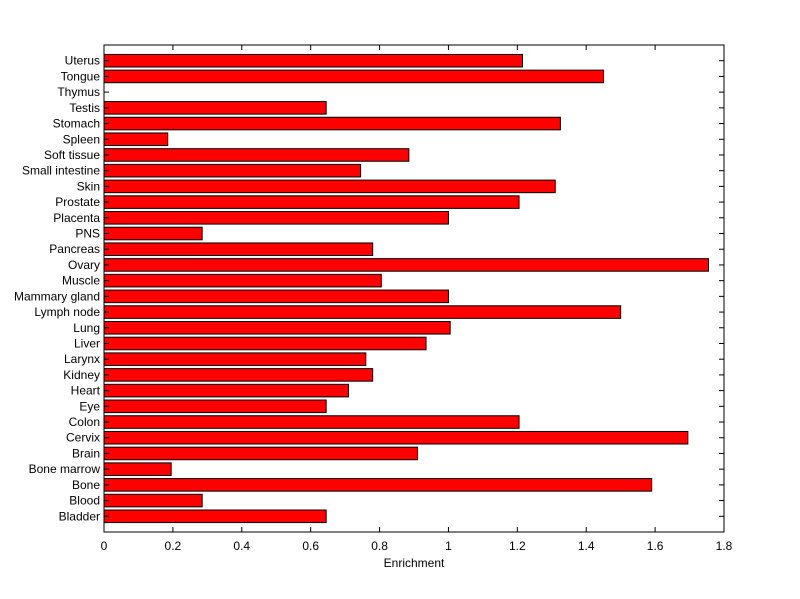 This screenshot has width=800, height=599. Describe the element at coordinates (396, 437) in the screenshot. I see `bar-cervix` at that location.